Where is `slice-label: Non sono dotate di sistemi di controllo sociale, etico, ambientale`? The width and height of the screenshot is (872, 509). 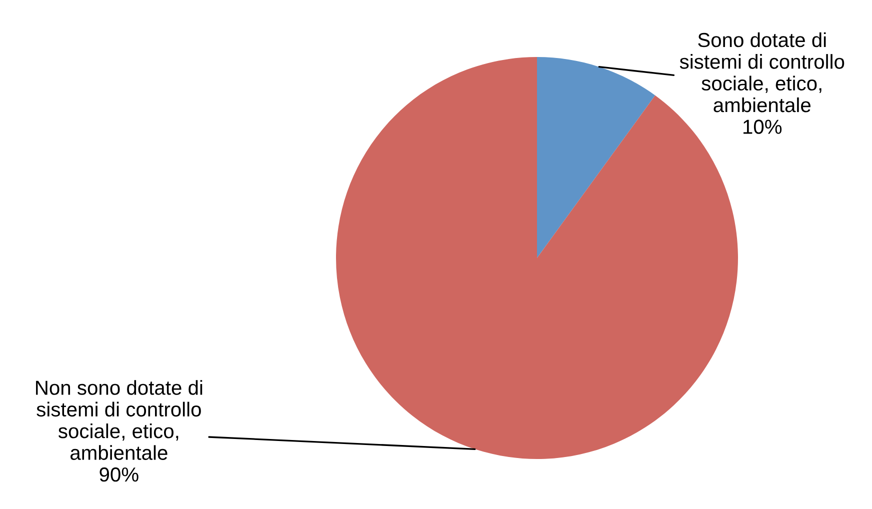
slice-label: Non sono dotate di sistemi di controllo sociale, etico, ambientale is located at coordinates (119, 420).